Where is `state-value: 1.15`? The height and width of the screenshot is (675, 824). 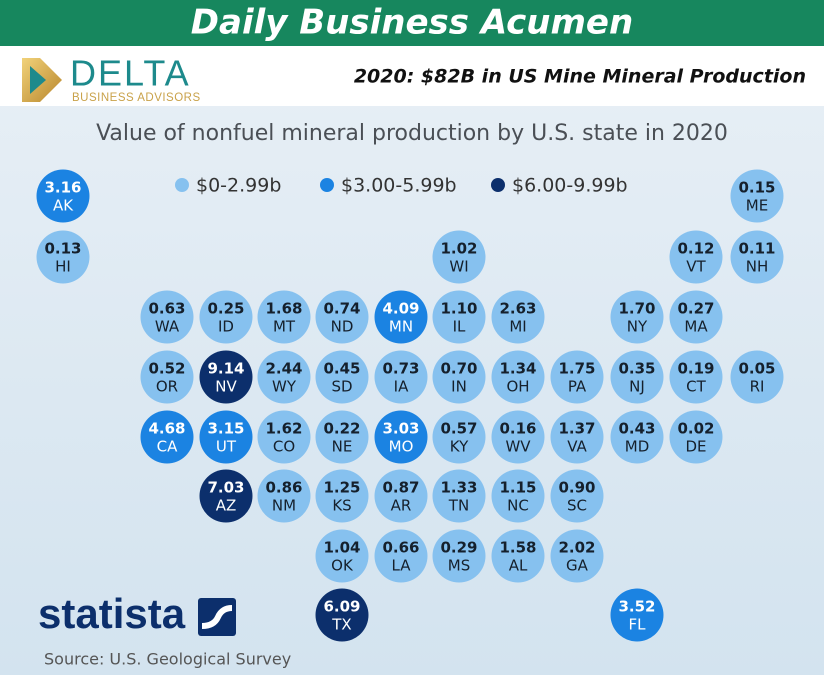
state-value: 1.15 is located at coordinates (517, 488).